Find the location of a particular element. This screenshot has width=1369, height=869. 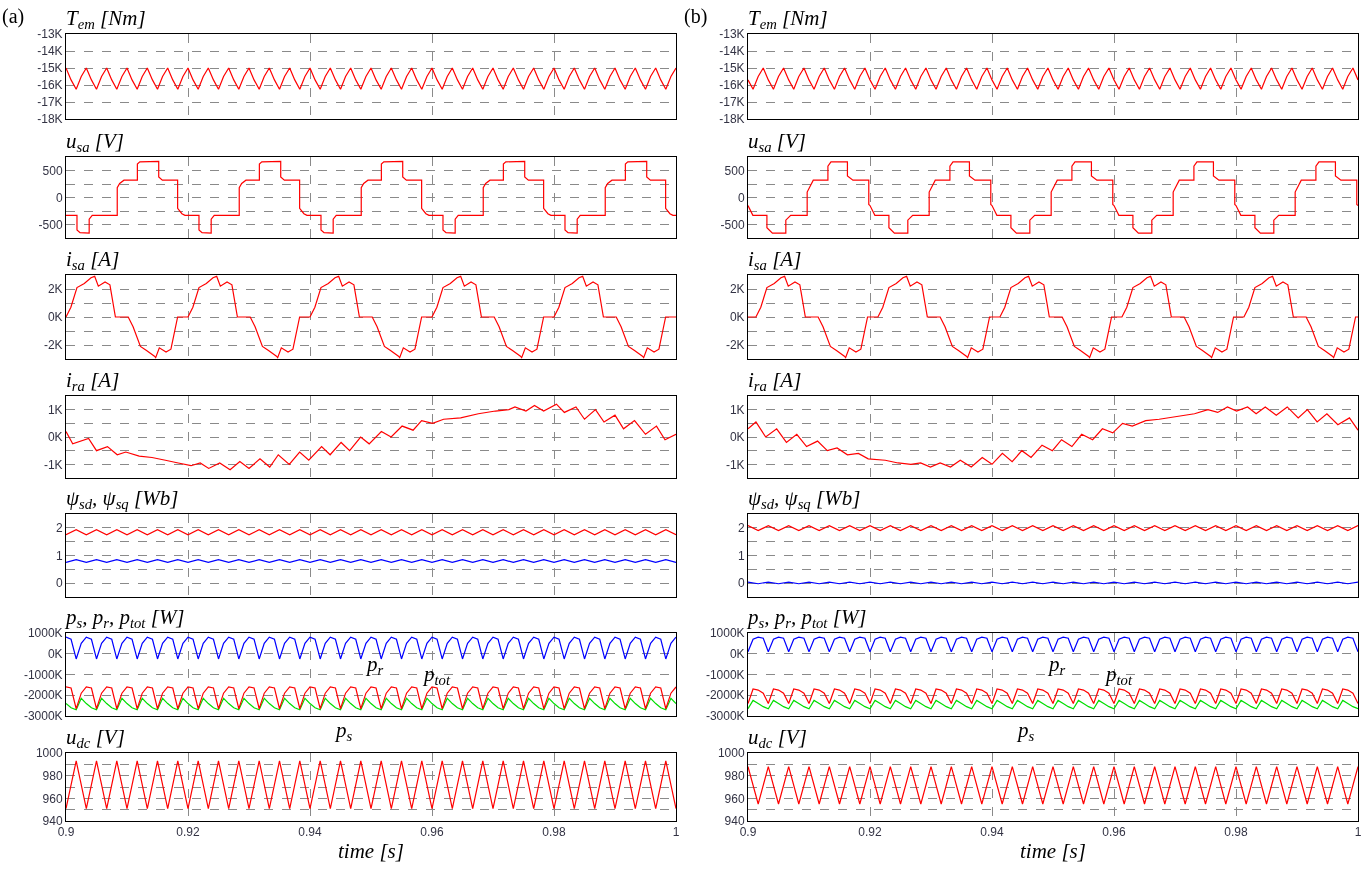

text: (a) is located at coordinates (13, 16).